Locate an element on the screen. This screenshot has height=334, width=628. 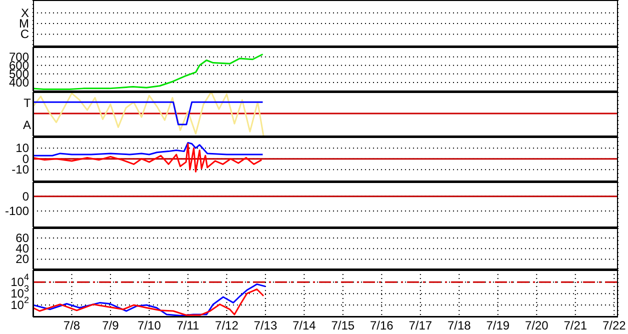
x-tick-label: 7/14 is located at coordinates (304, 325).